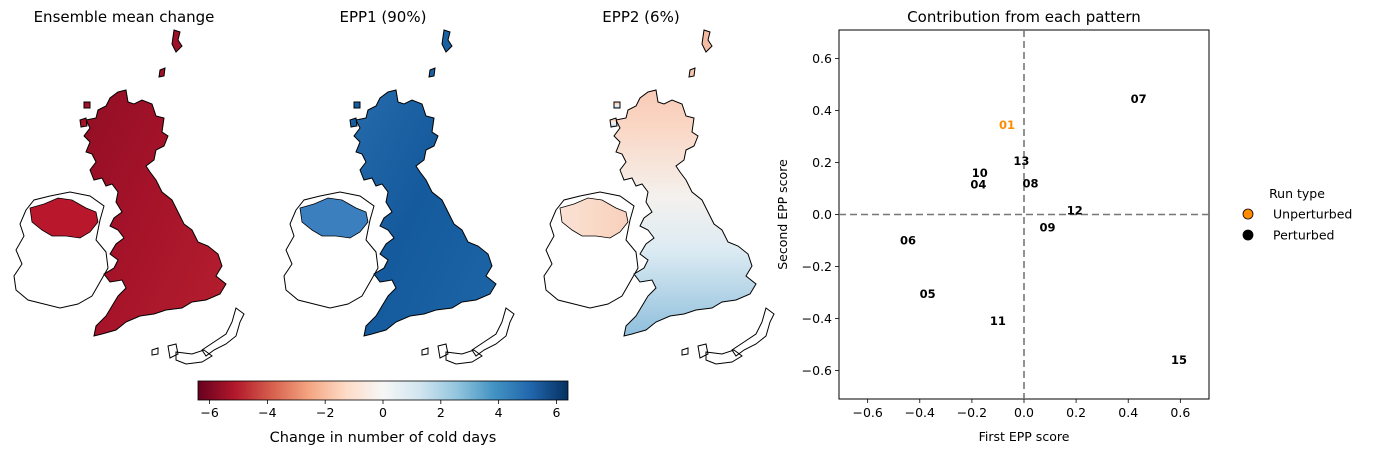 Image resolution: width=1376 pixels, height=454 pixels. What do you see at coordinates (998, 321) in the screenshot?
I see `point-label: 11` at bounding box center [998, 321].